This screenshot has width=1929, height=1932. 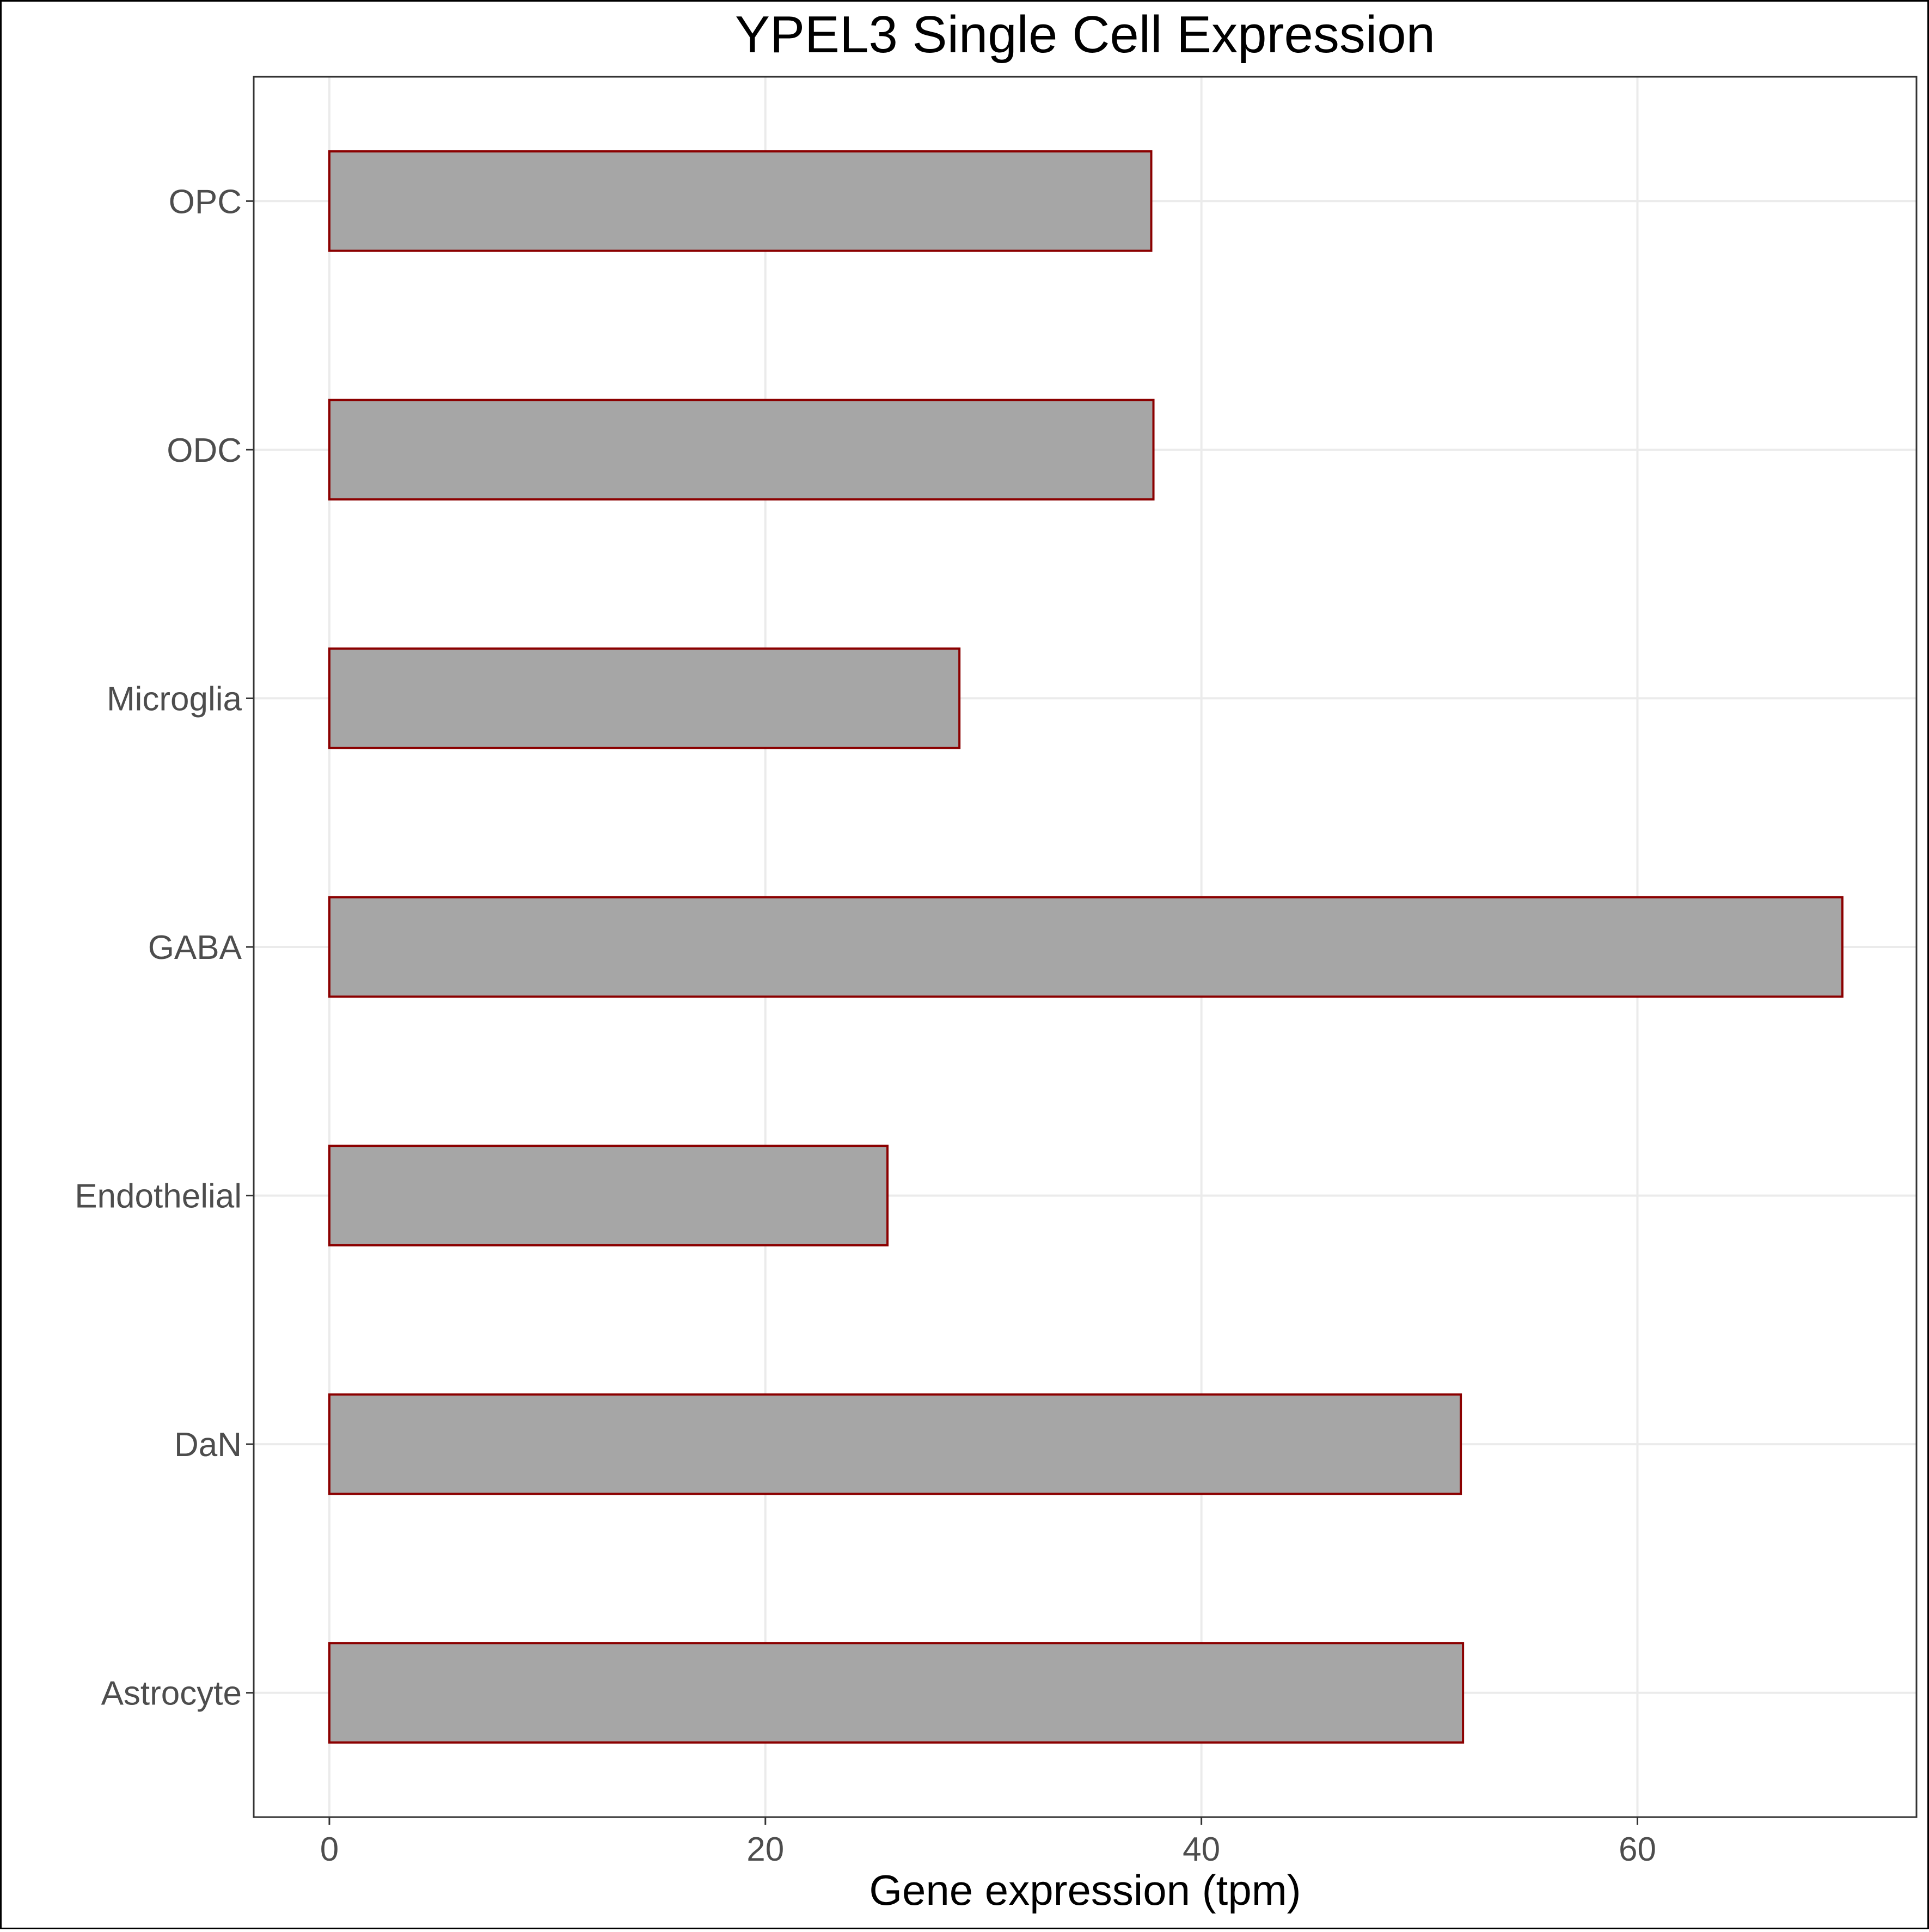 I want to click on y-tick-label: ODC, so click(x=204, y=451).